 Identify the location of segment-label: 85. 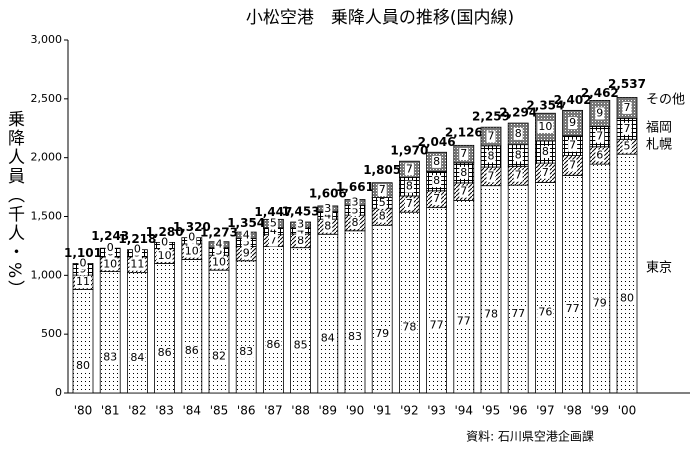
(301, 344).